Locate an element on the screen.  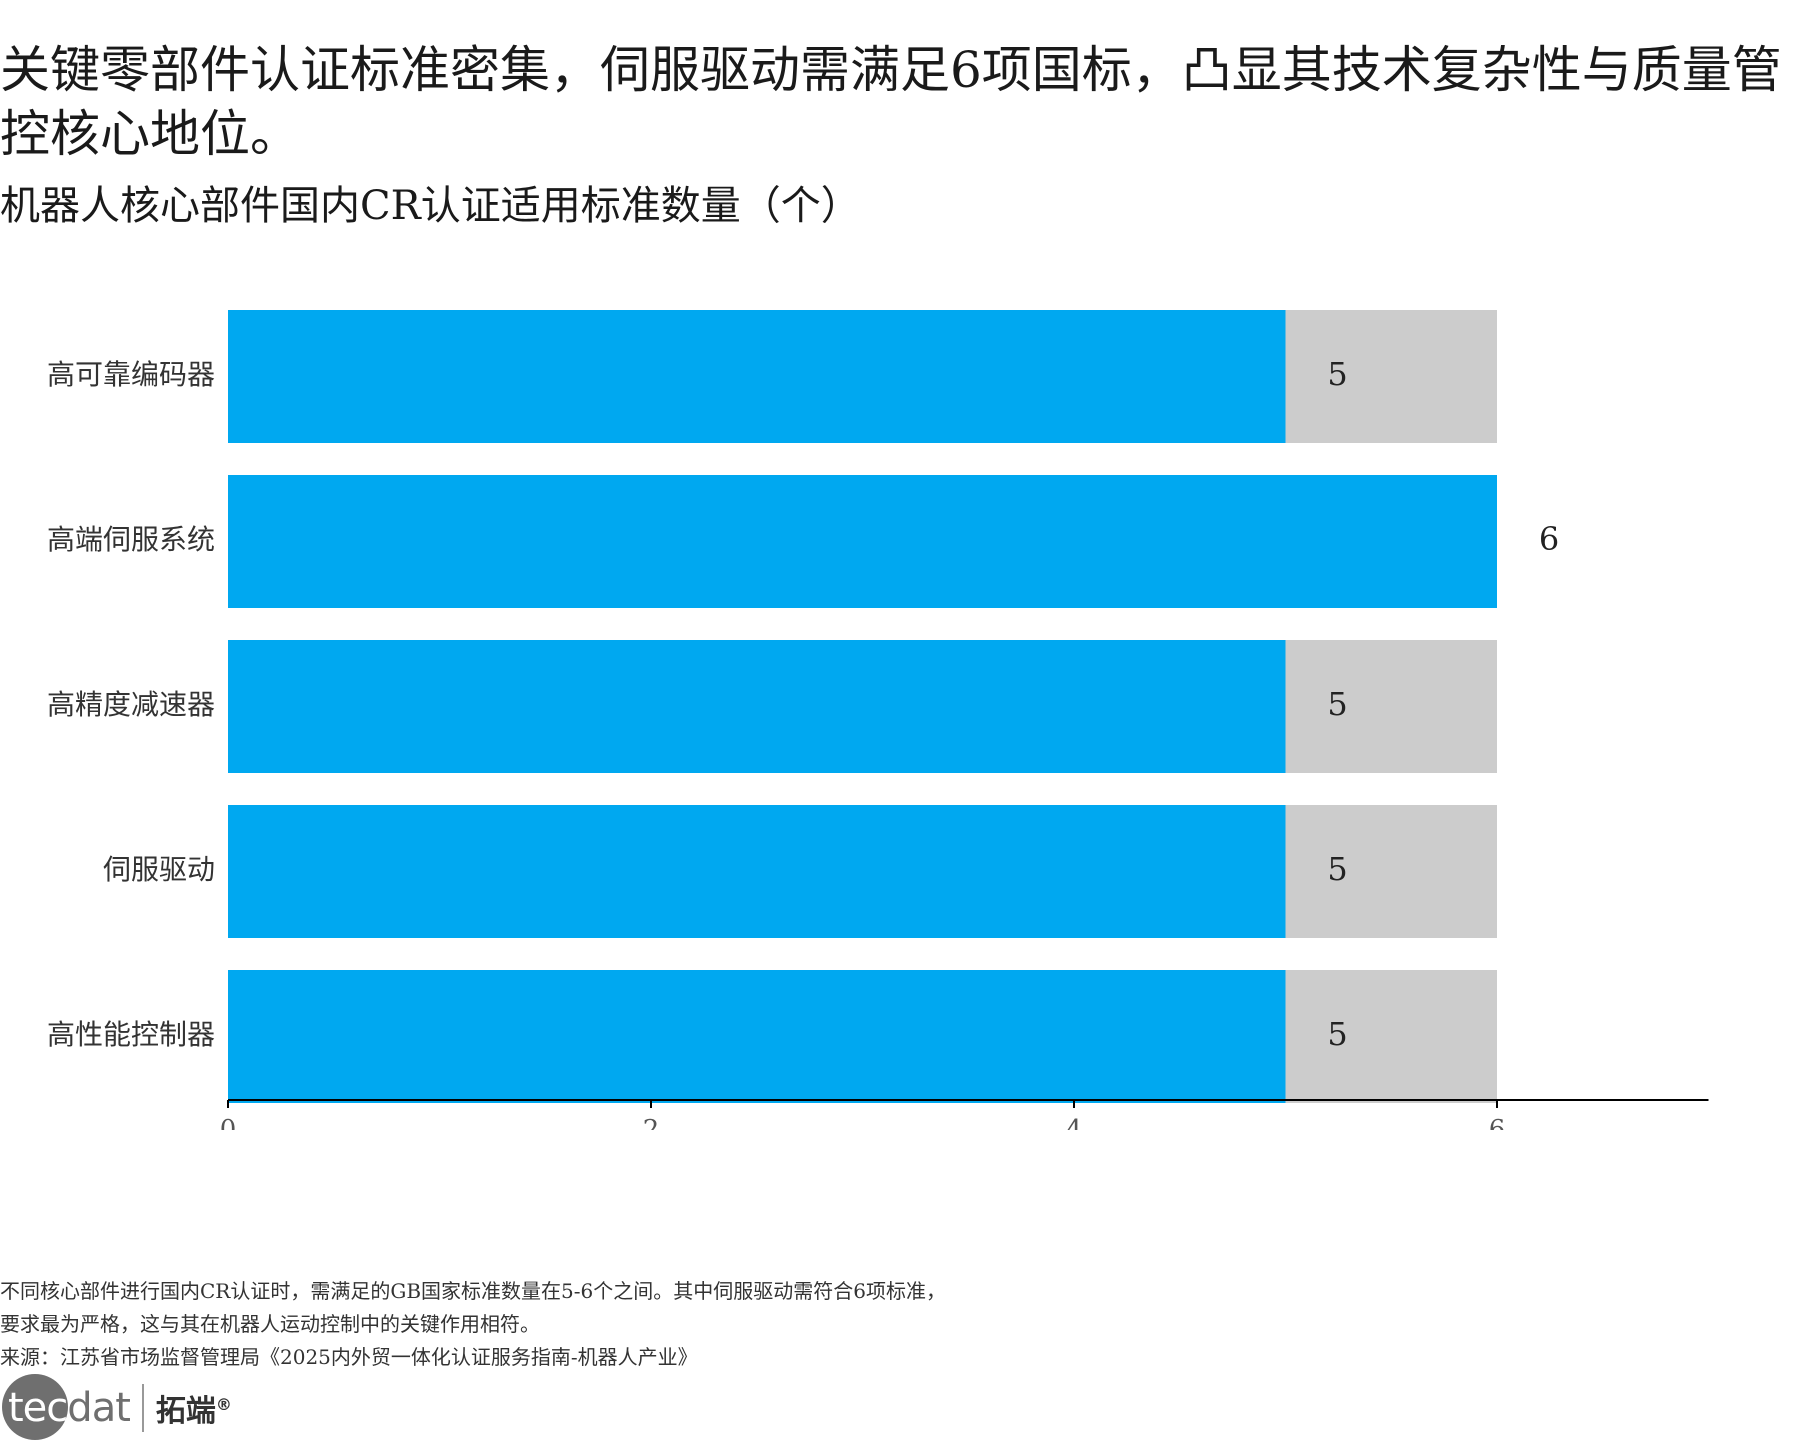
logo-circle-icon is located at coordinates (35, 1407).